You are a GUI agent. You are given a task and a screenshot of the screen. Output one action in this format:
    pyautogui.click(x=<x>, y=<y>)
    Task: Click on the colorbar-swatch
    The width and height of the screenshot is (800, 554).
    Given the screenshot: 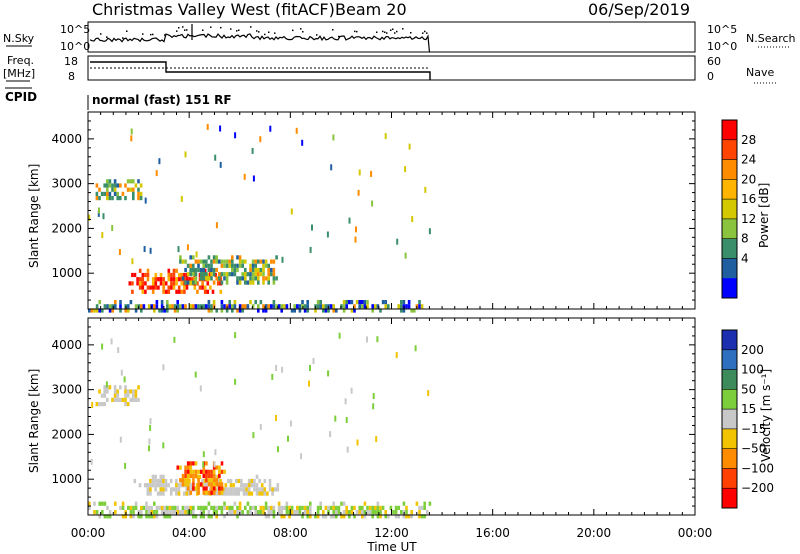 What is the action you would take?
    pyautogui.click(x=729, y=419)
    